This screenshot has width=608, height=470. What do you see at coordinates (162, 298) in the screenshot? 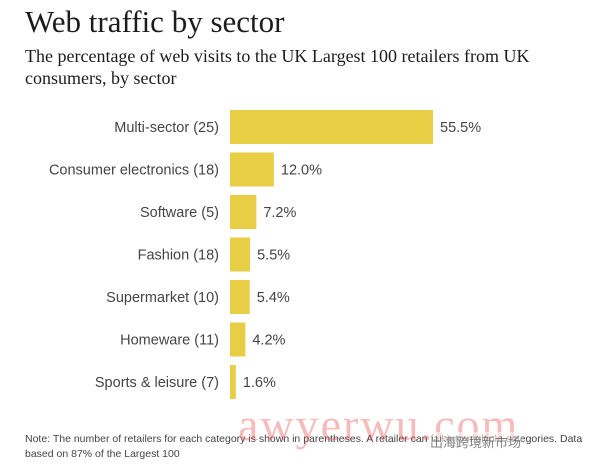
I see `category-label: Supermarket (10)` at bounding box center [162, 298].